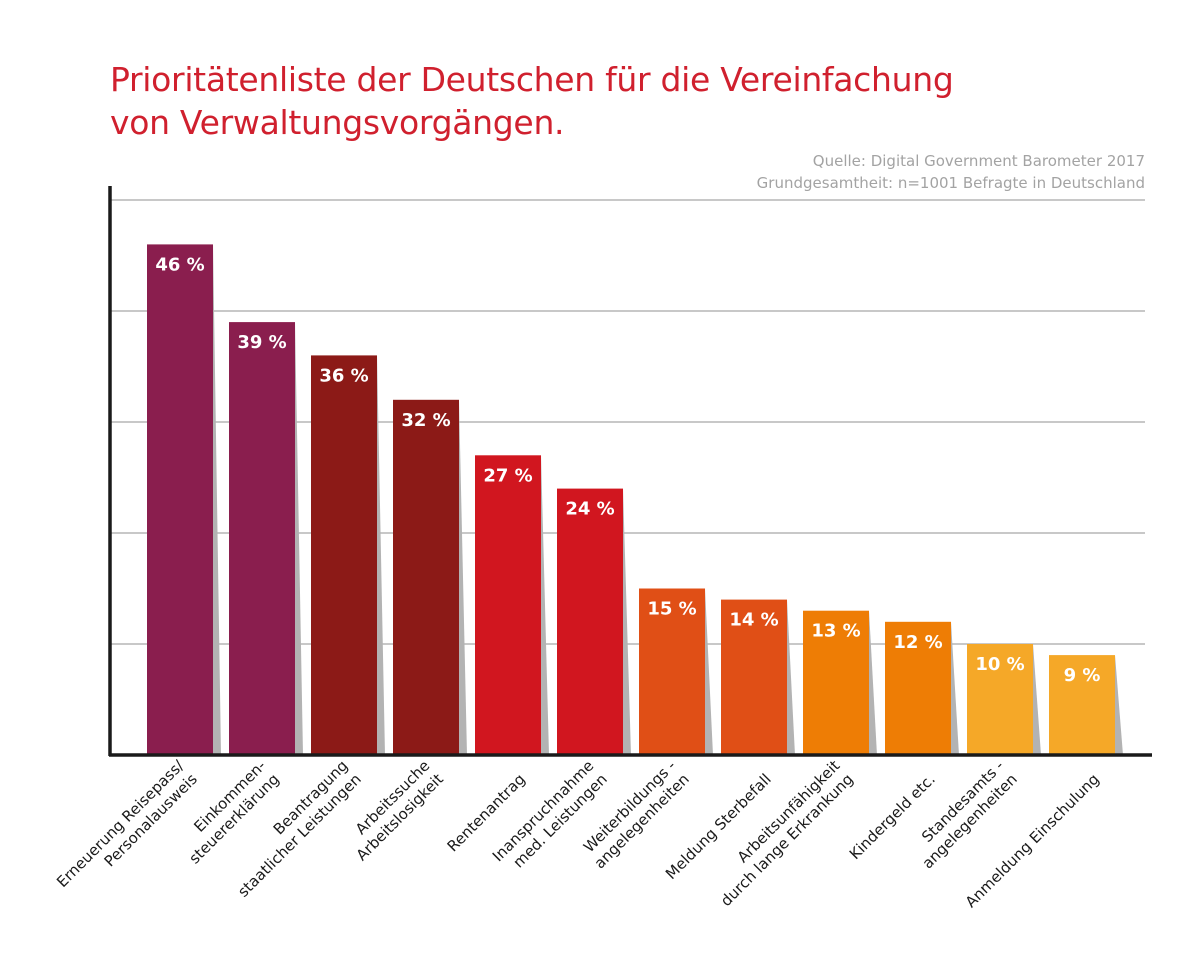 This screenshot has height=966, width=1200. Describe the element at coordinates (753, 620) in the screenshot. I see `bar-value-label: 14 %` at that location.